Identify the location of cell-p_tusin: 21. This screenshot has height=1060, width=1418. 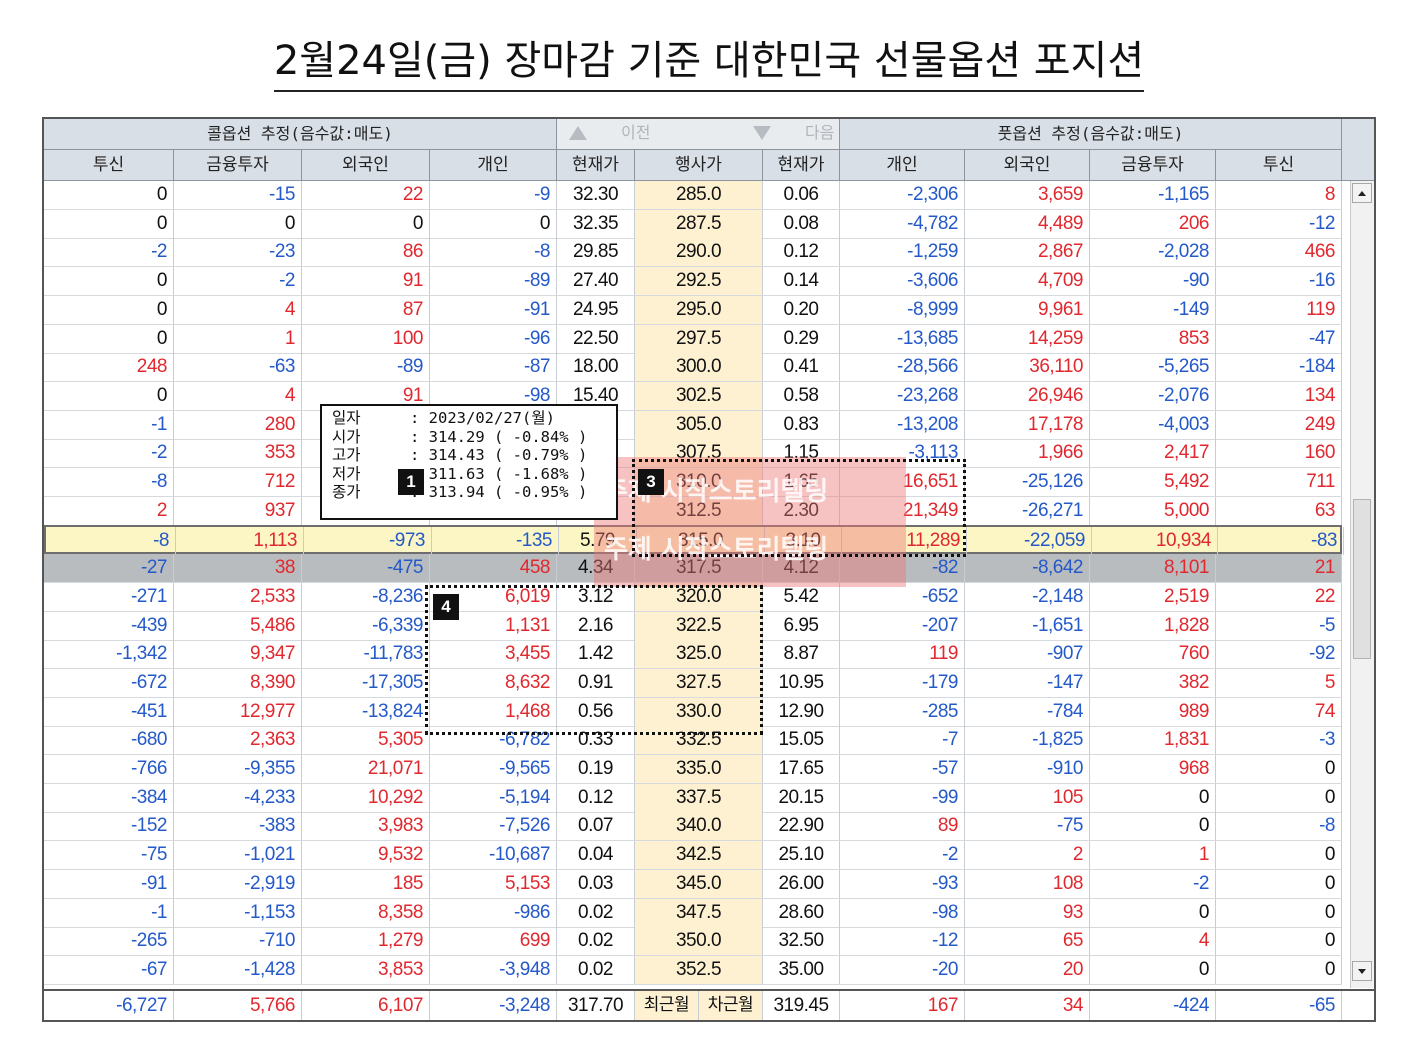
(1279, 568).